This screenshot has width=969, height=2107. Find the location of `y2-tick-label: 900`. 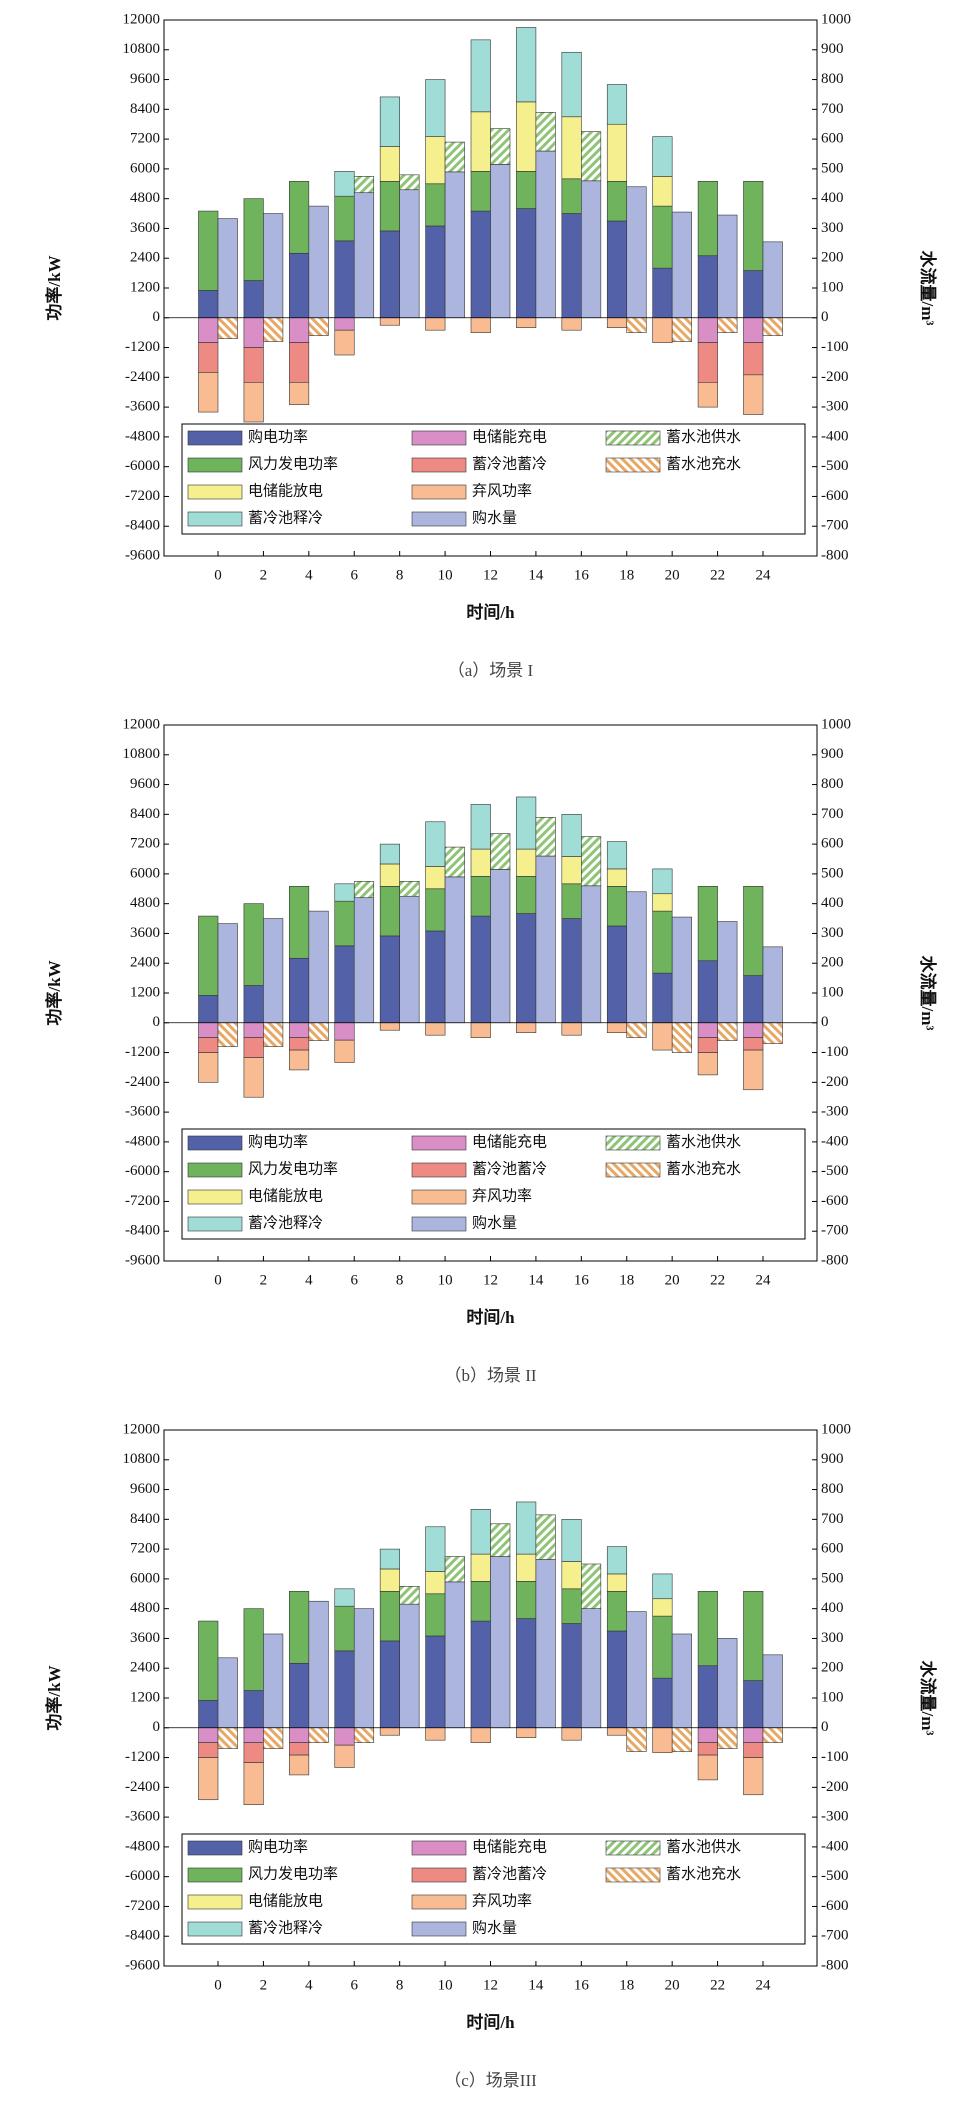

y2-tick-label: 900 is located at coordinates (832, 1459).